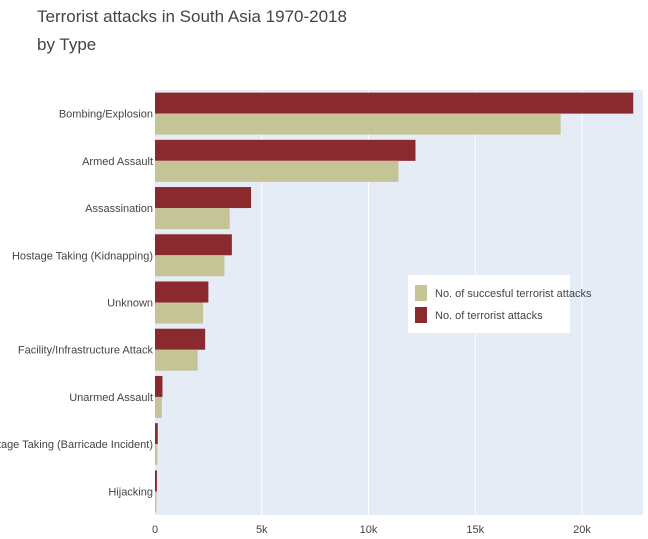 This screenshot has height=539, width=648. I want to click on category-label: Unarmed Assault, so click(111, 398).